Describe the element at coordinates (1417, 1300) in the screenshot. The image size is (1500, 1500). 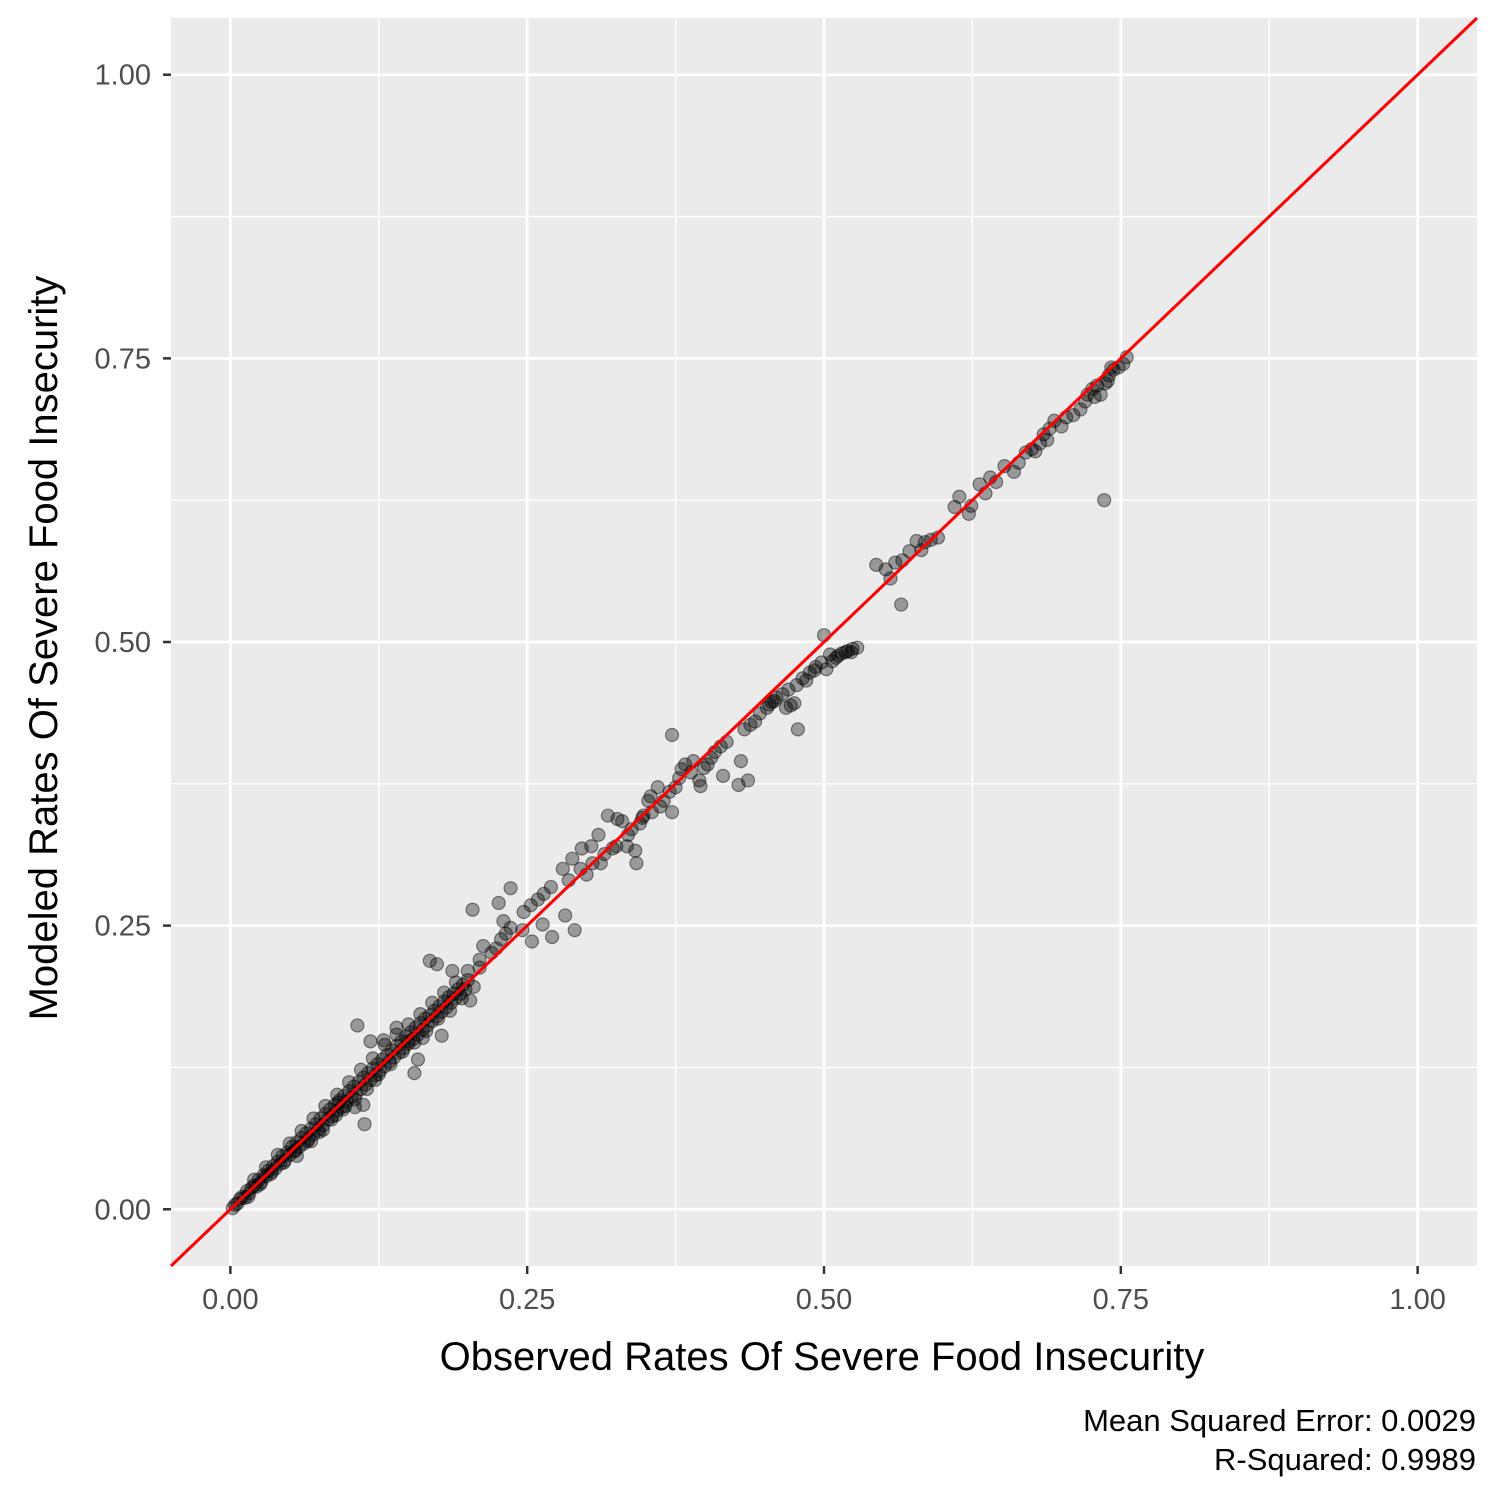
I see `x-tick-label: 1.00` at that location.